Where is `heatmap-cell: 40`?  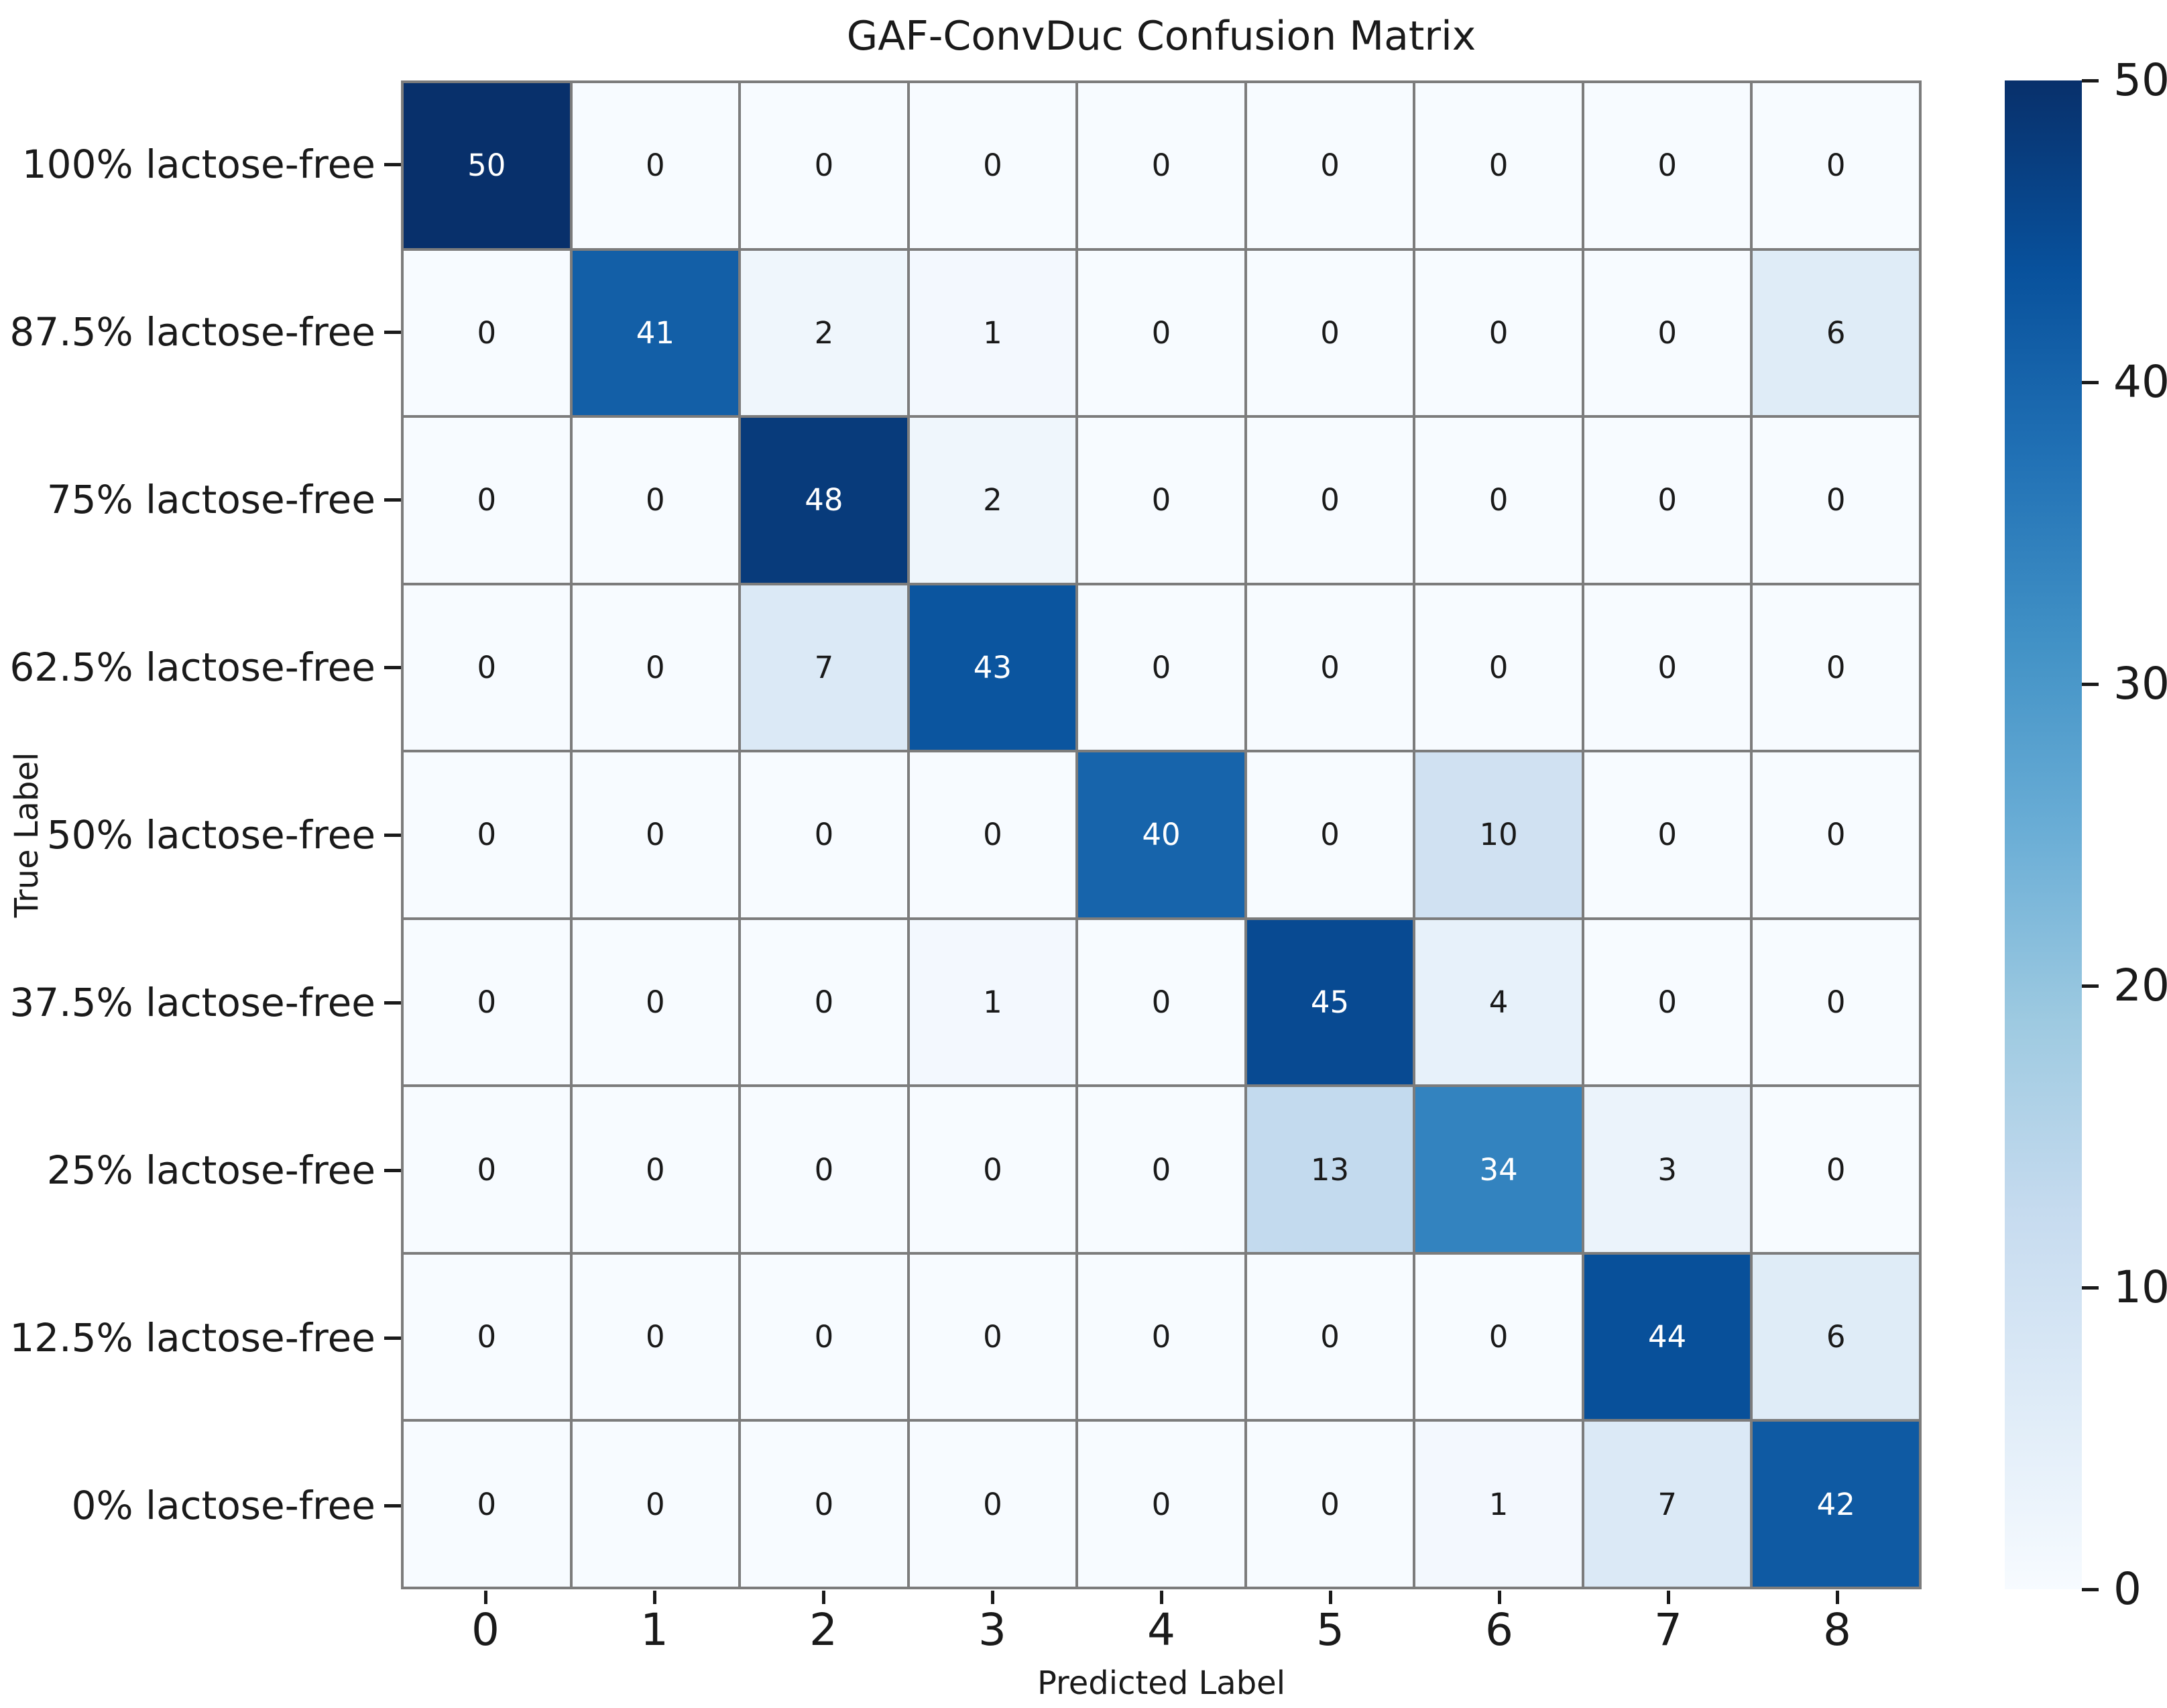 heatmap-cell: 40 is located at coordinates (1161, 834).